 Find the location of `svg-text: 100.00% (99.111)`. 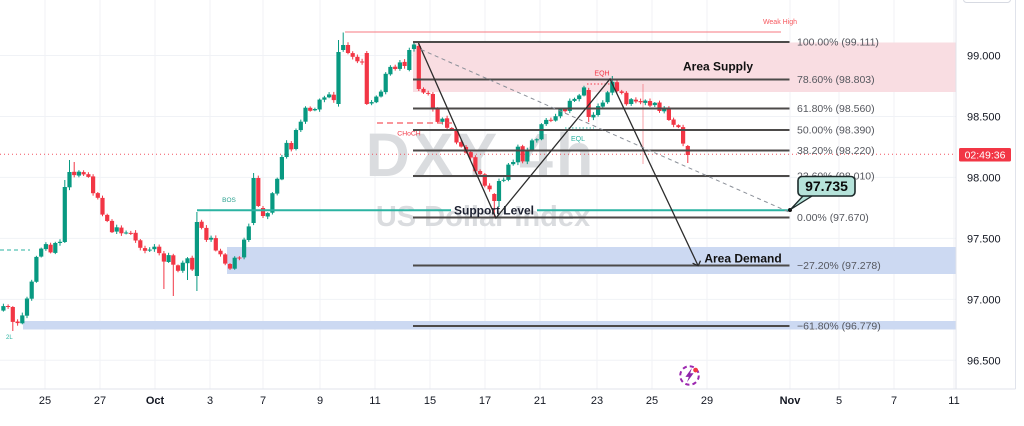

svg-text: 100.00% (99.111) is located at coordinates (838, 43).